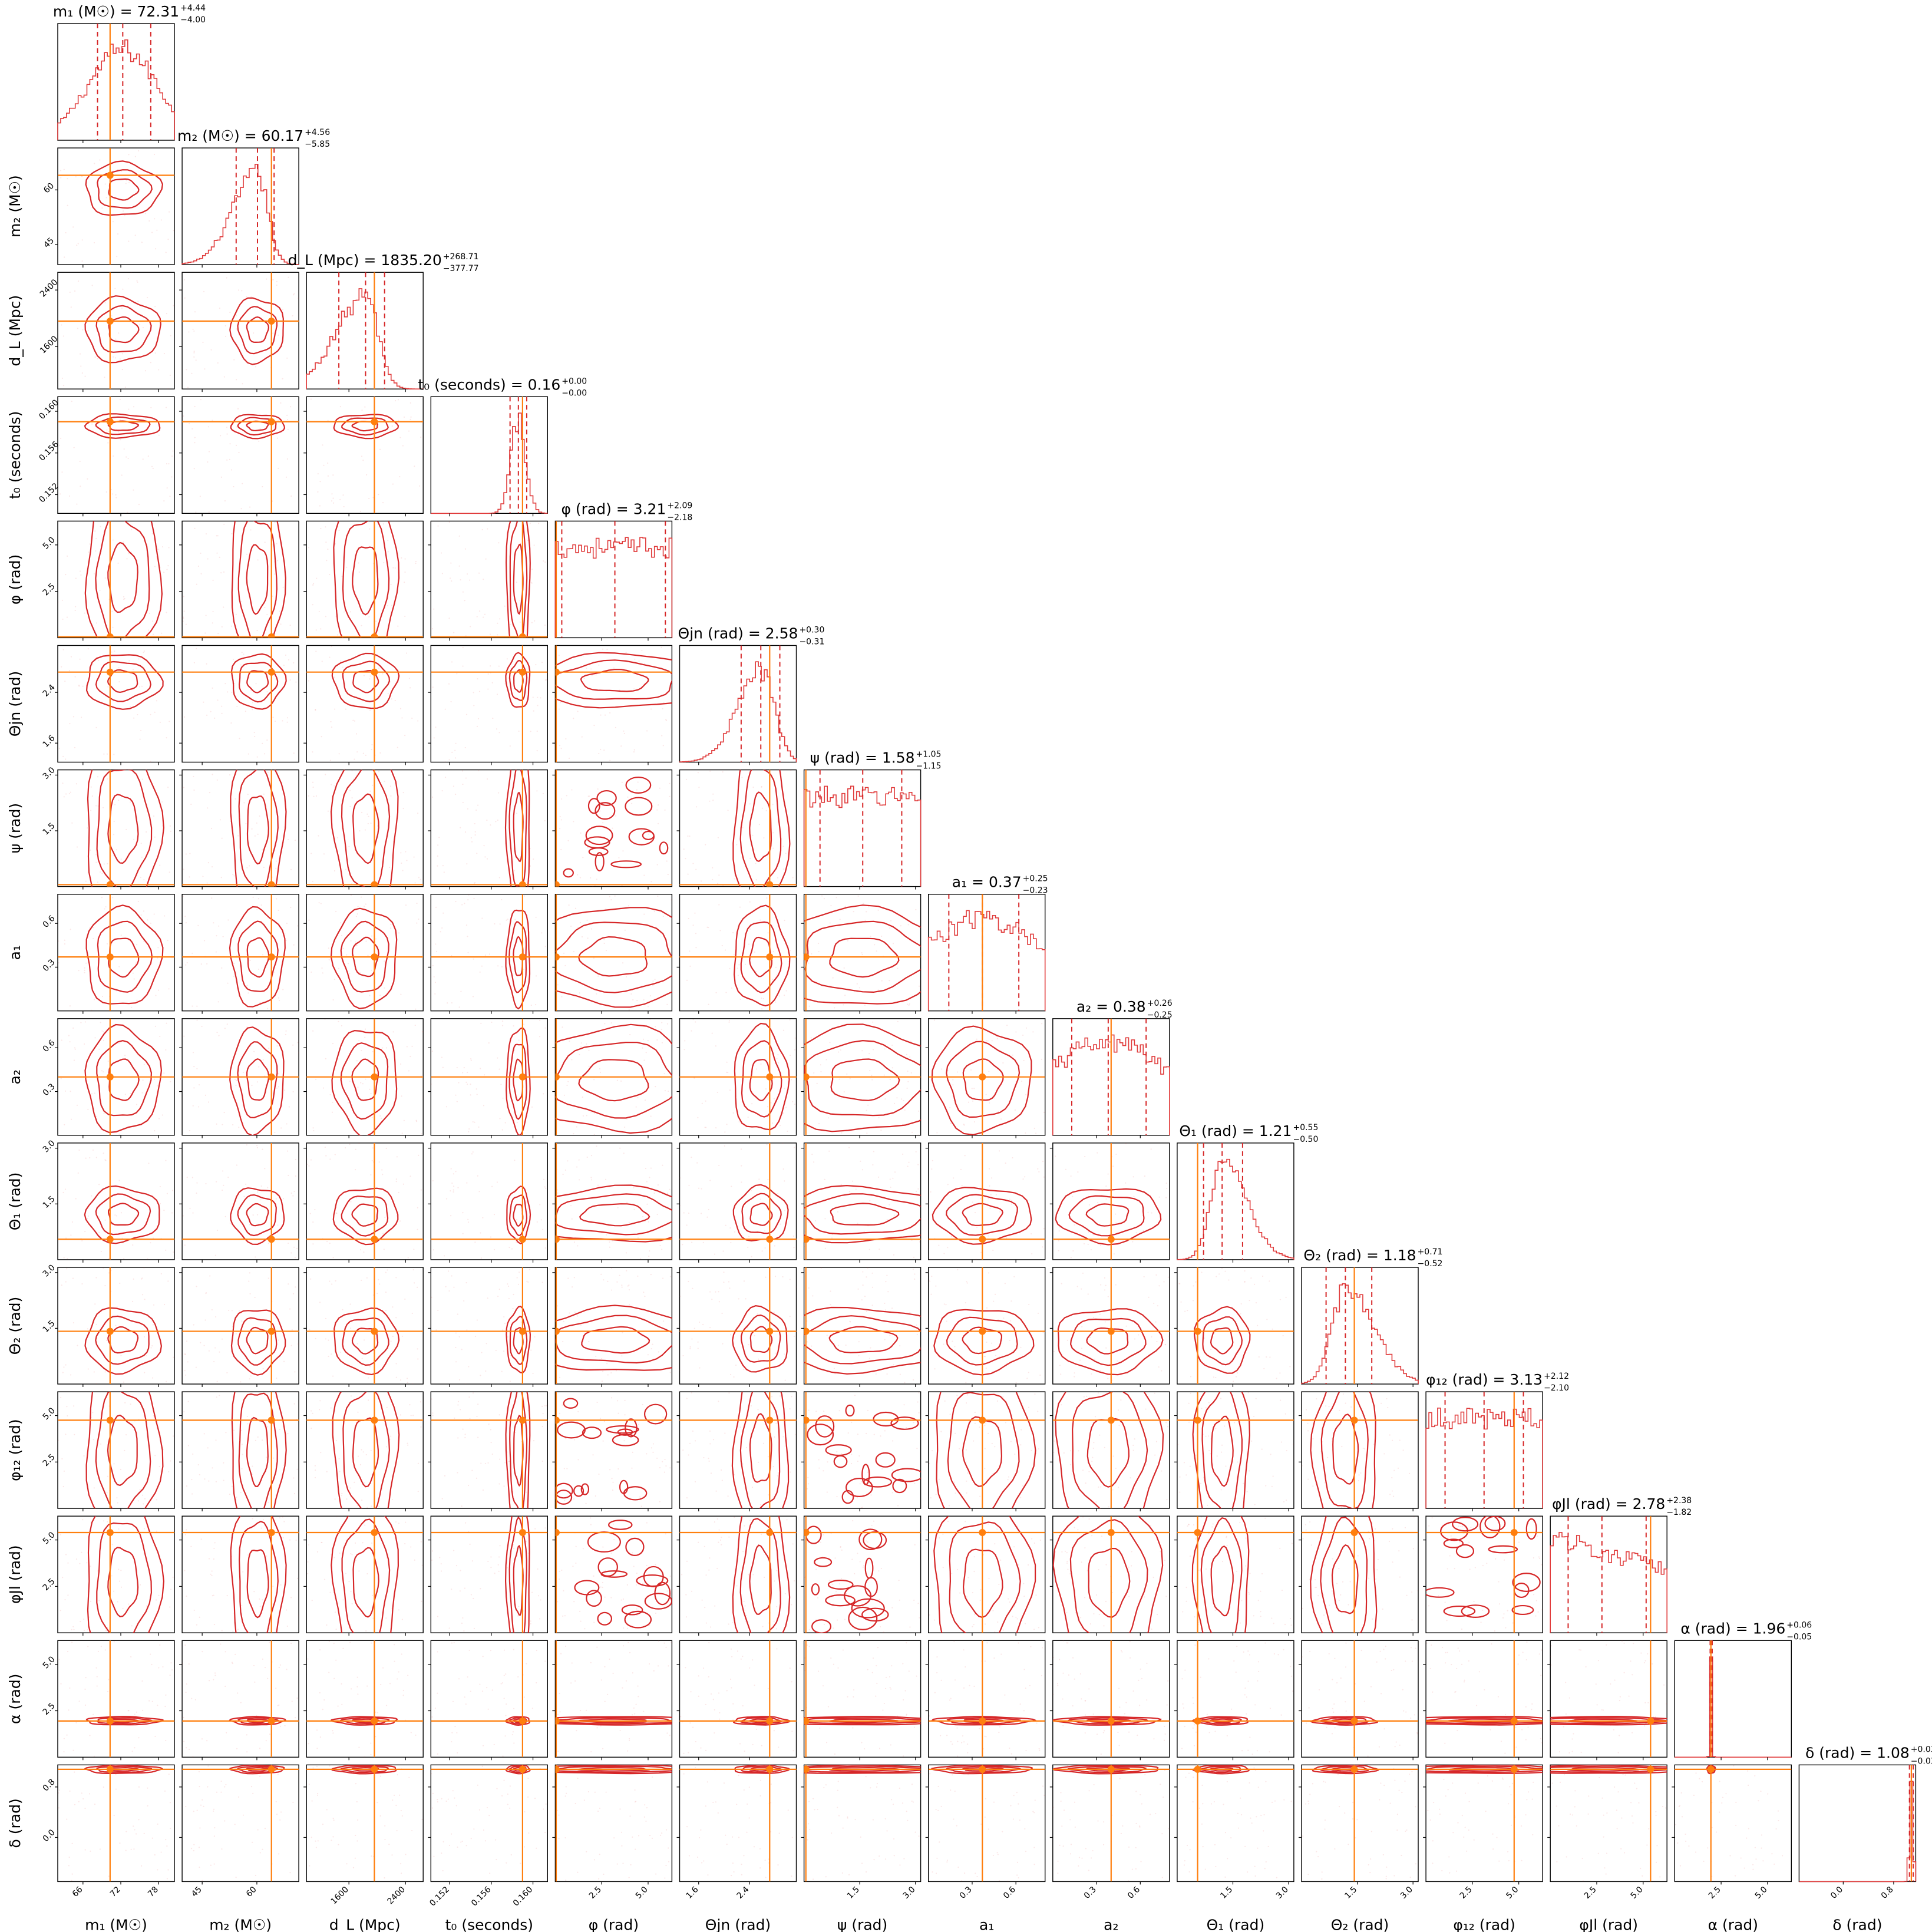  Describe the element at coordinates (503, 445) in the screenshot. I see `hist-panel-t0: t₀ (seconds) = 0.16 +0.00−0.00` at that location.